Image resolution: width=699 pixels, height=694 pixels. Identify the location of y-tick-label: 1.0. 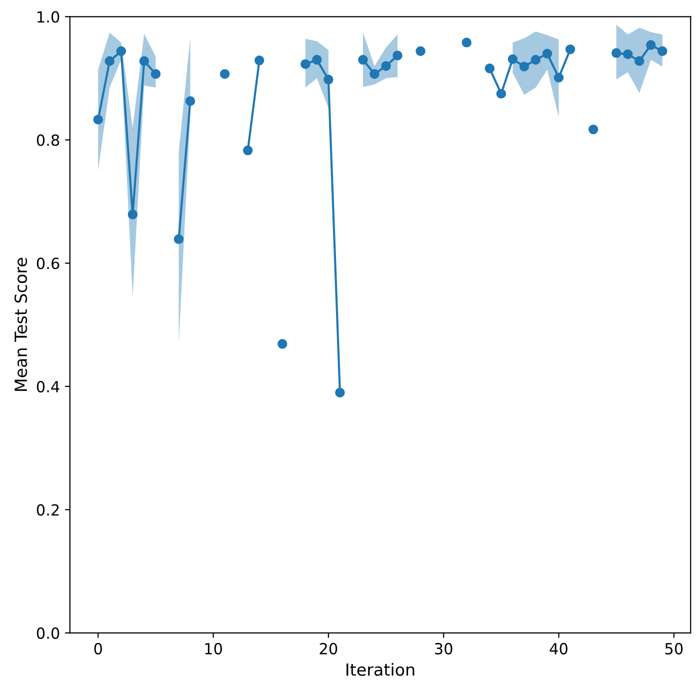
(49, 17).